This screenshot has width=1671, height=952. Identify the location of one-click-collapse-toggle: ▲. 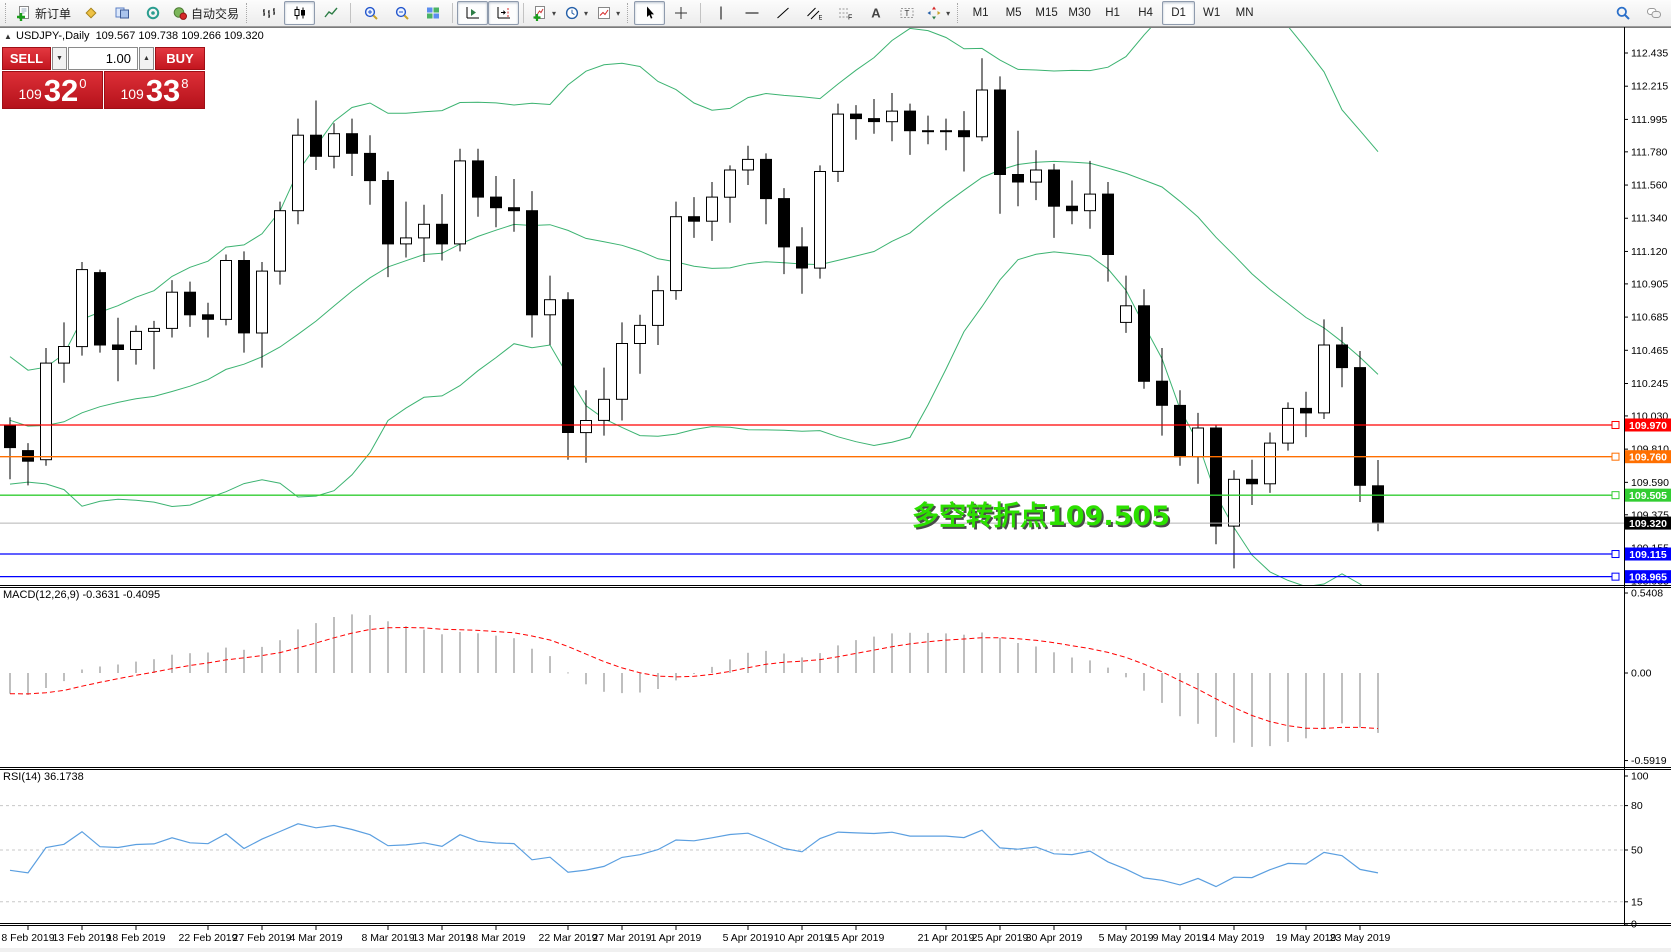
(8, 36).